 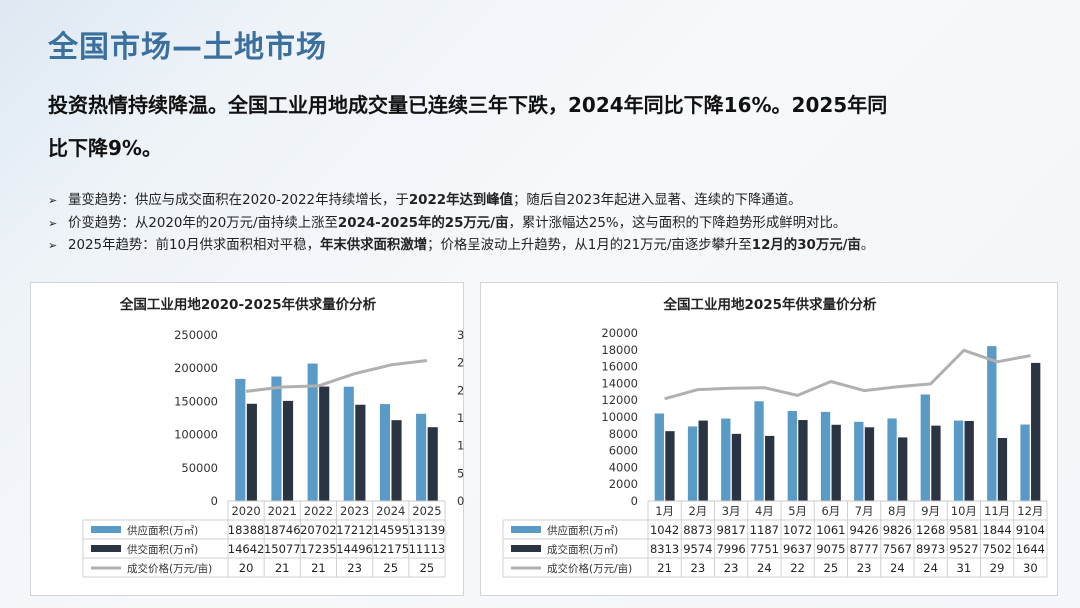 What do you see at coordinates (996, 530) in the screenshot?
I see `data-table-cell: 1844` at bounding box center [996, 530].